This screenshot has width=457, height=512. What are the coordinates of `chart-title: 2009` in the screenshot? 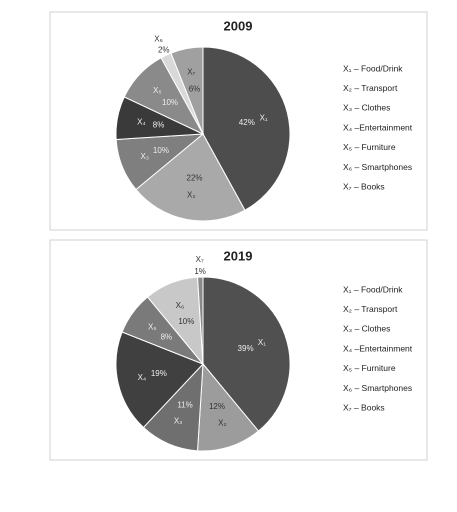 It's located at (238, 25).